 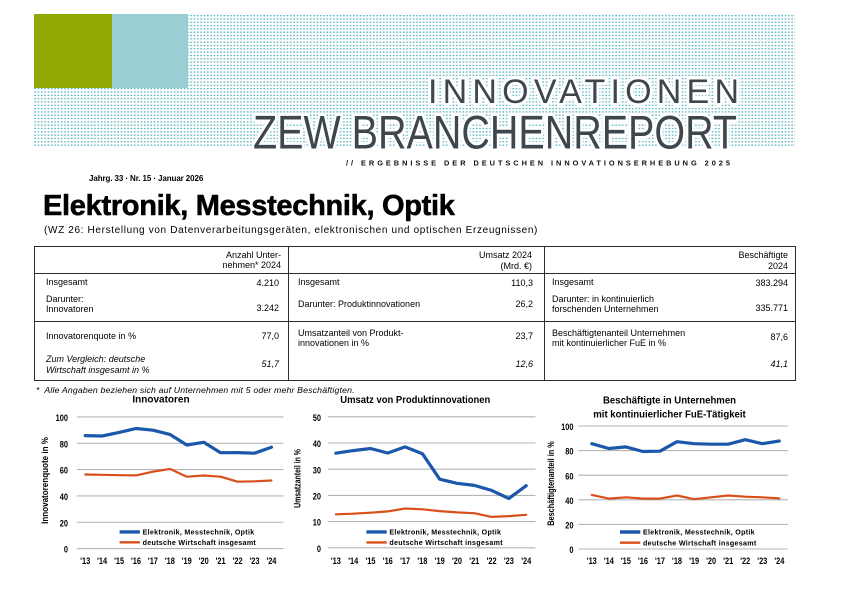 I want to click on svg-text: 50, so click(x=317, y=417).